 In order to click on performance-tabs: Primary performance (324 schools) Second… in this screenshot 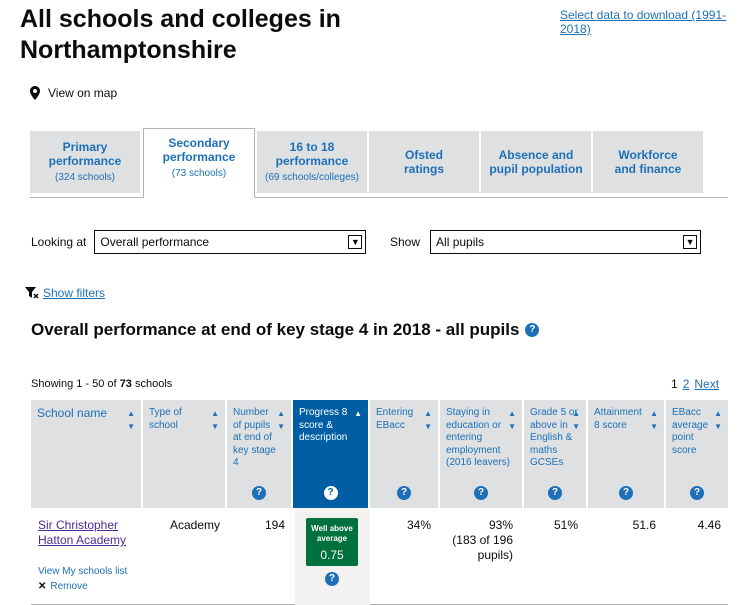, I will do `click(379, 163)`.